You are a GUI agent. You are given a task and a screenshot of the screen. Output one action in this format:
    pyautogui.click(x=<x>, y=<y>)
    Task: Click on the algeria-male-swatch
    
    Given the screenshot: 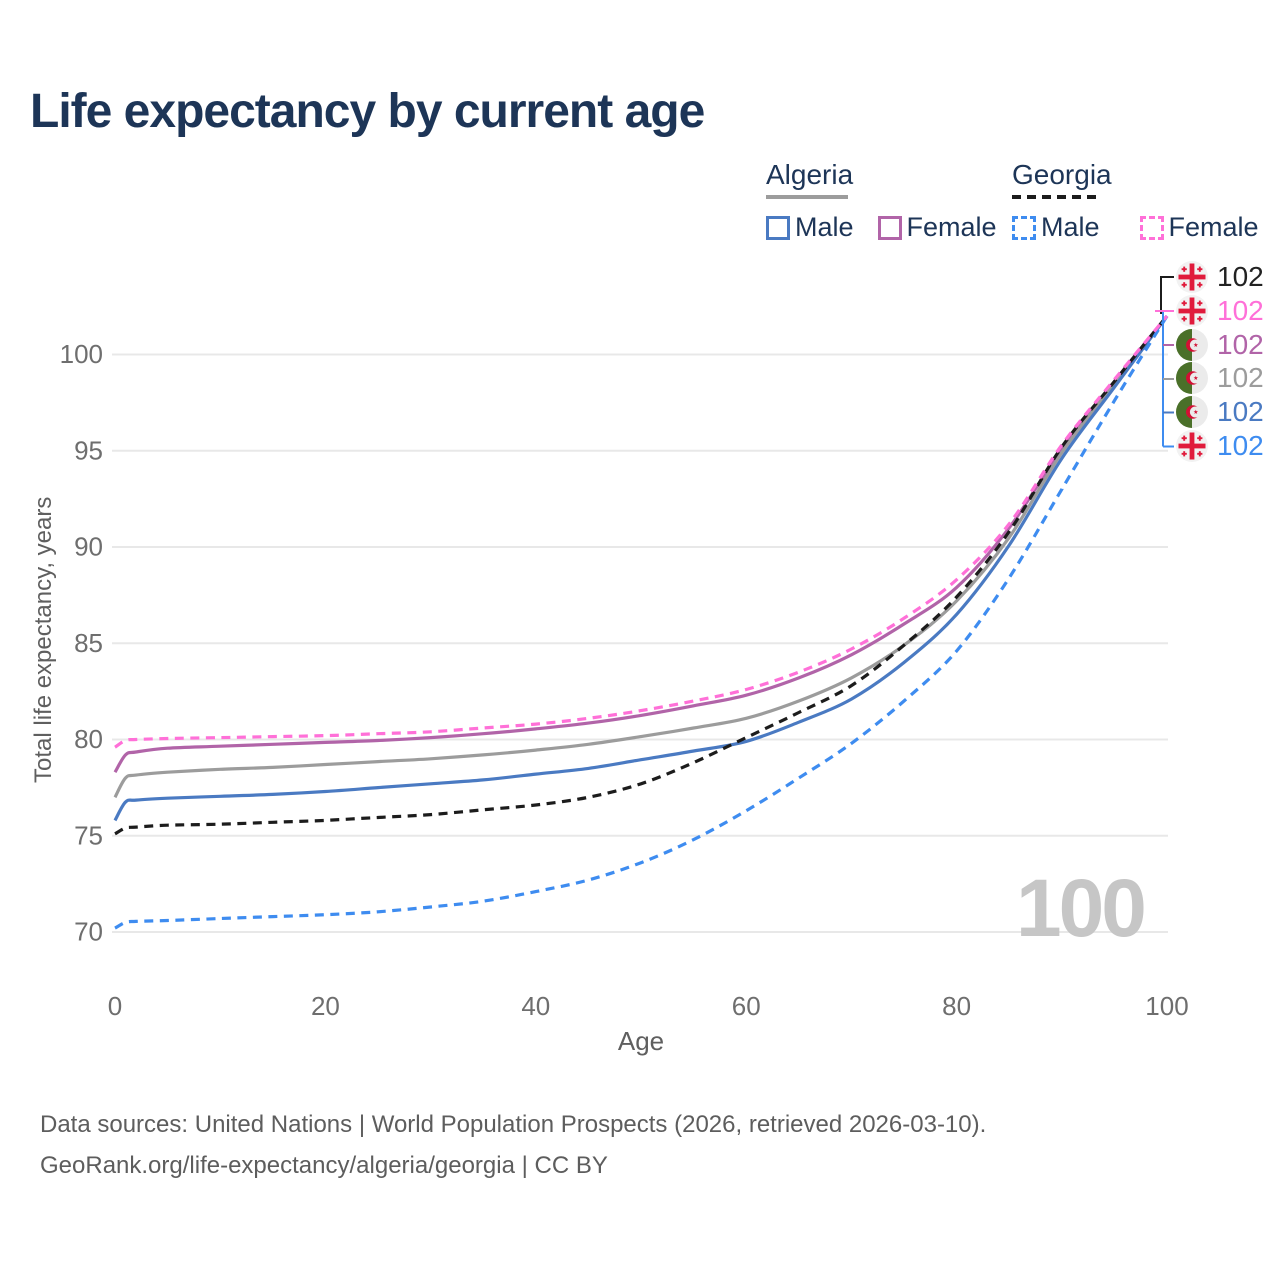 What is the action you would take?
    pyautogui.click(x=778, y=227)
    